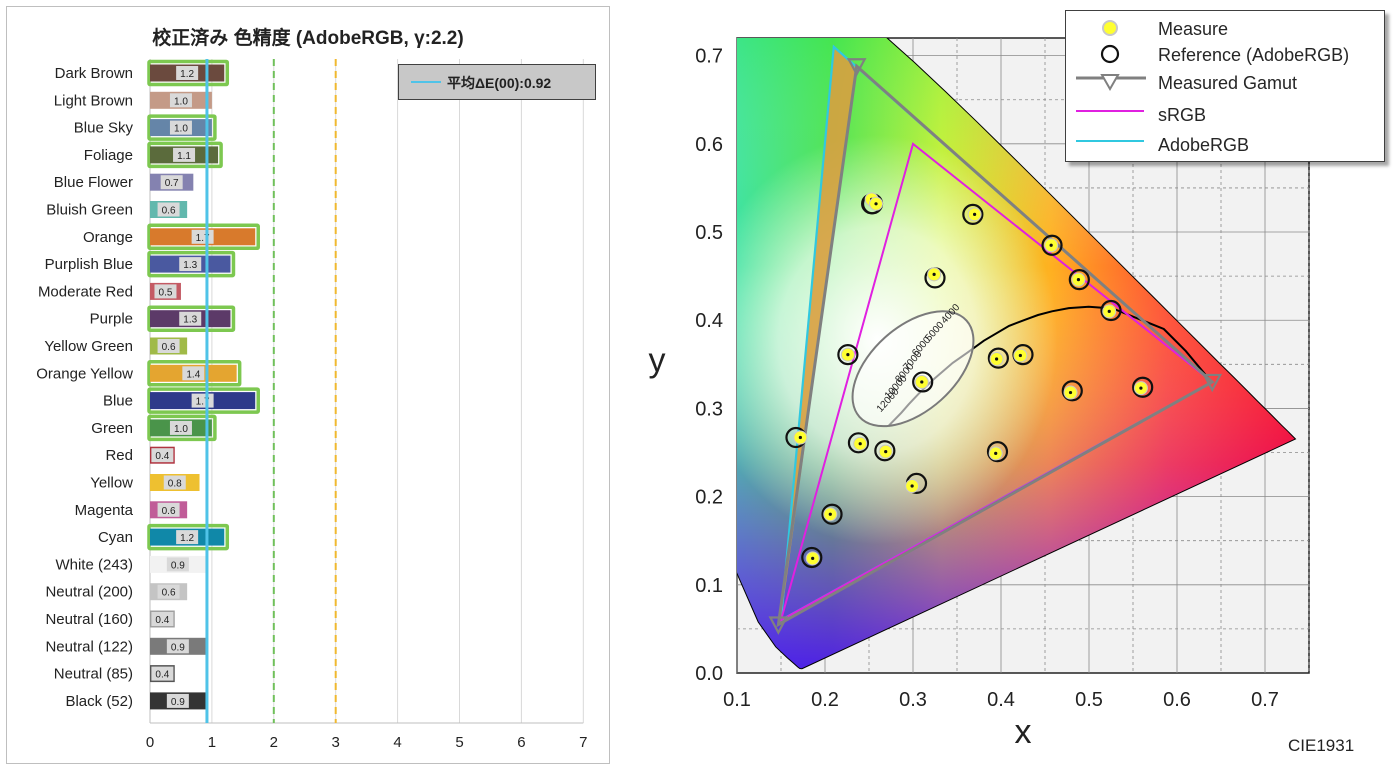 Image resolution: width=1394 pixels, height=765 pixels. What do you see at coordinates (178, 565) in the screenshot?
I see `bar-value-label: 0.9` at bounding box center [178, 565].